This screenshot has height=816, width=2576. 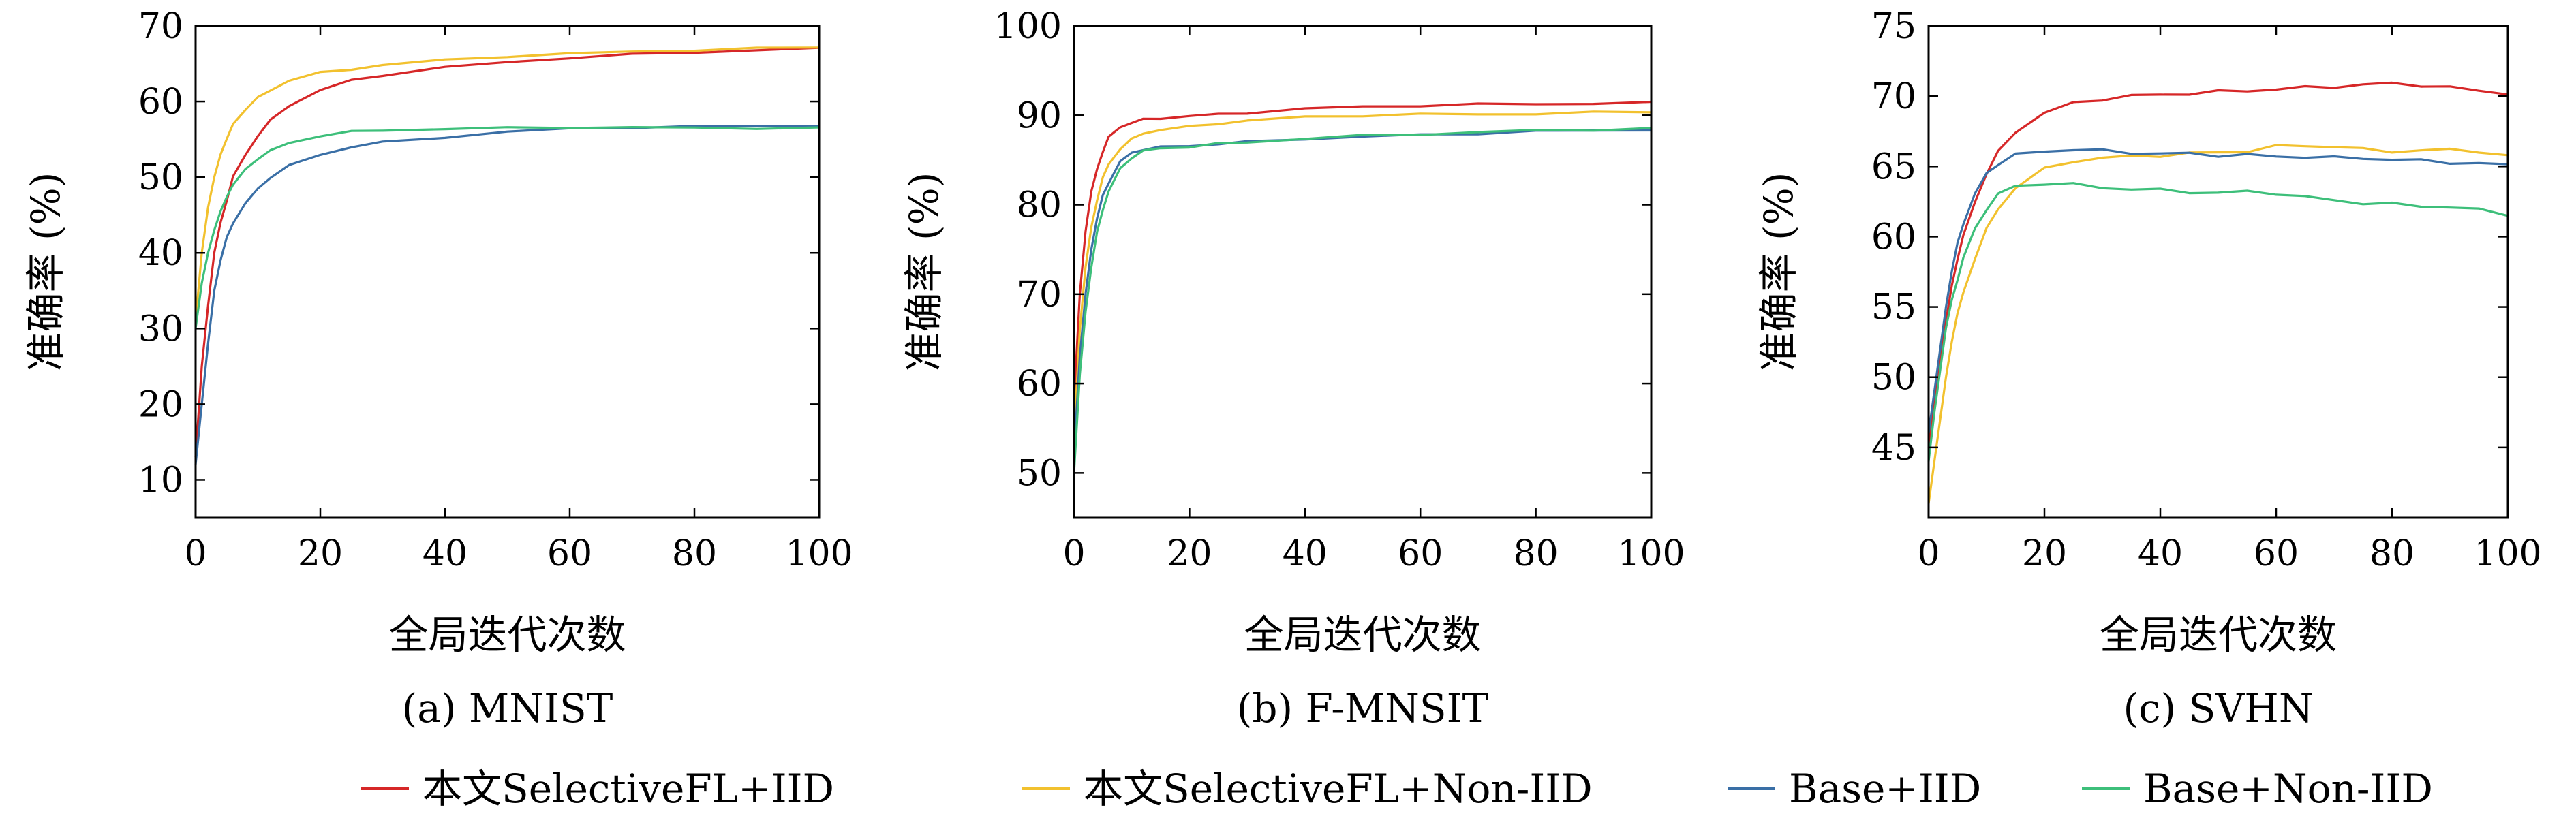 What do you see at coordinates (628, 789) in the screenshot?
I see `legend-label: 本文SelectiveFL+IID` at bounding box center [628, 789].